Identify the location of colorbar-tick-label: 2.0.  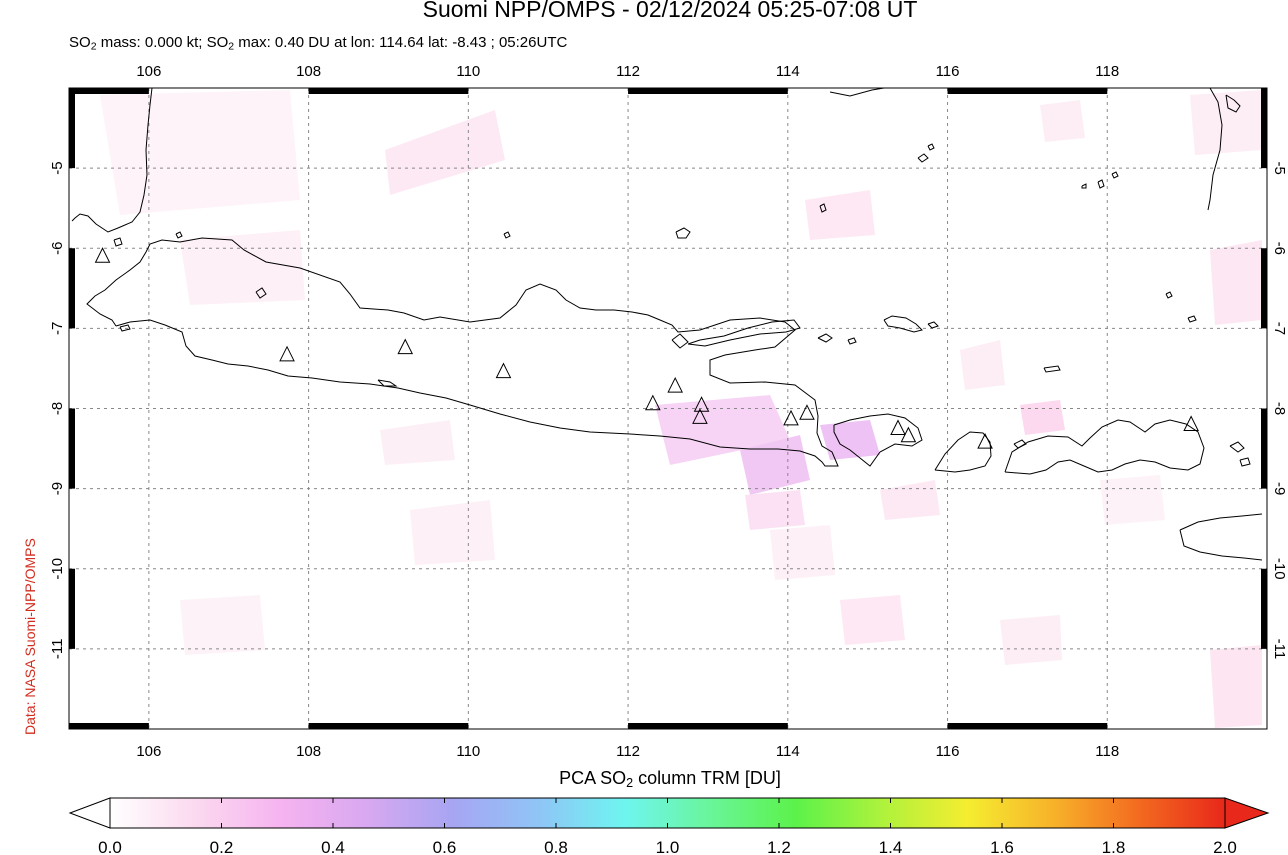
(1225, 846).